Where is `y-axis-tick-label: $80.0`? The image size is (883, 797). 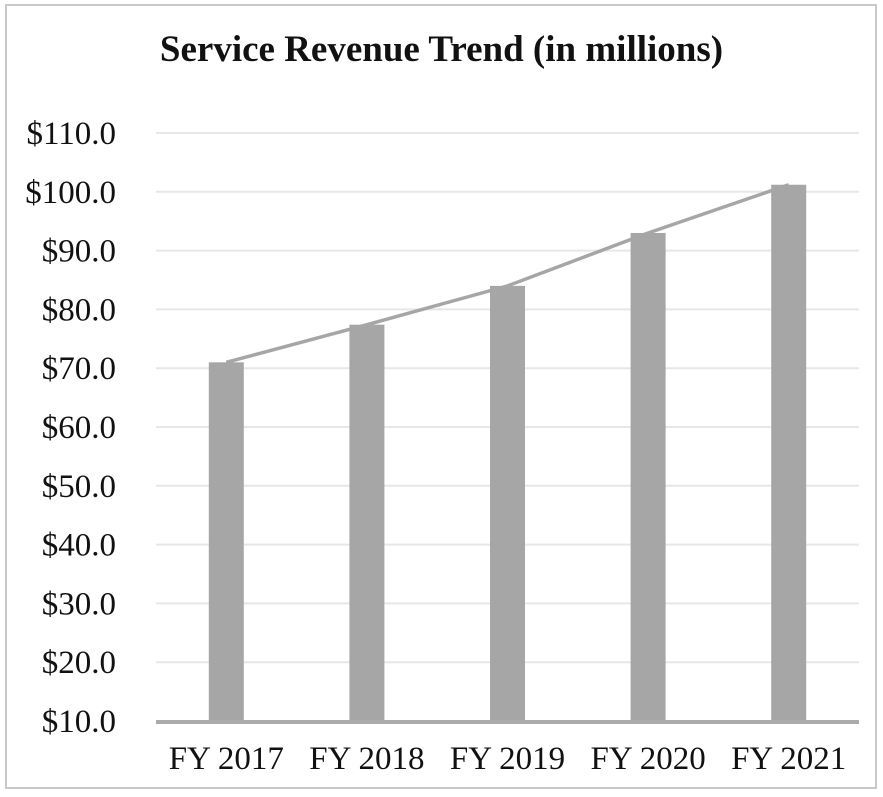 y-axis-tick-label: $80.0 is located at coordinates (79, 310).